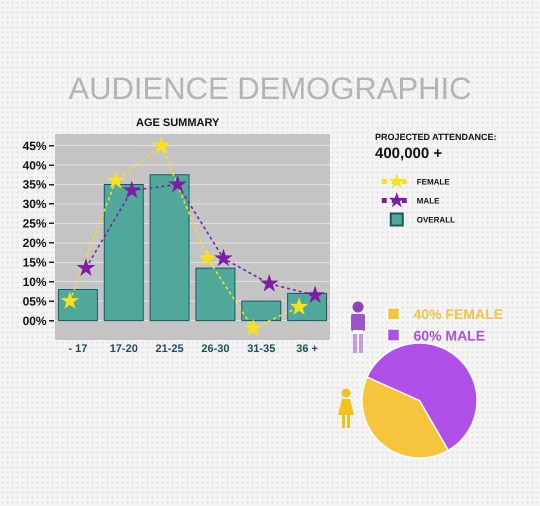 The height and width of the screenshot is (506, 540). I want to click on legend-label: OVERALL, so click(436, 220).